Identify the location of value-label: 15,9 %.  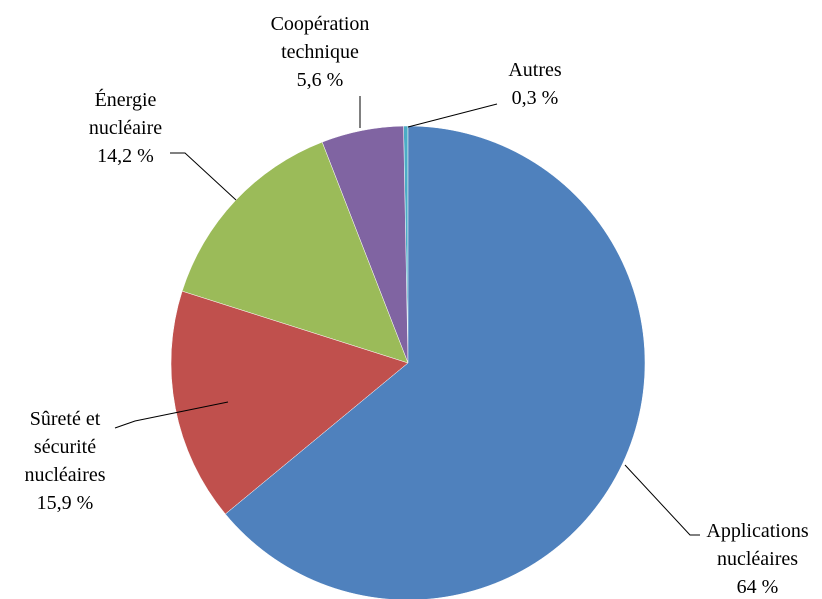
(65, 503).